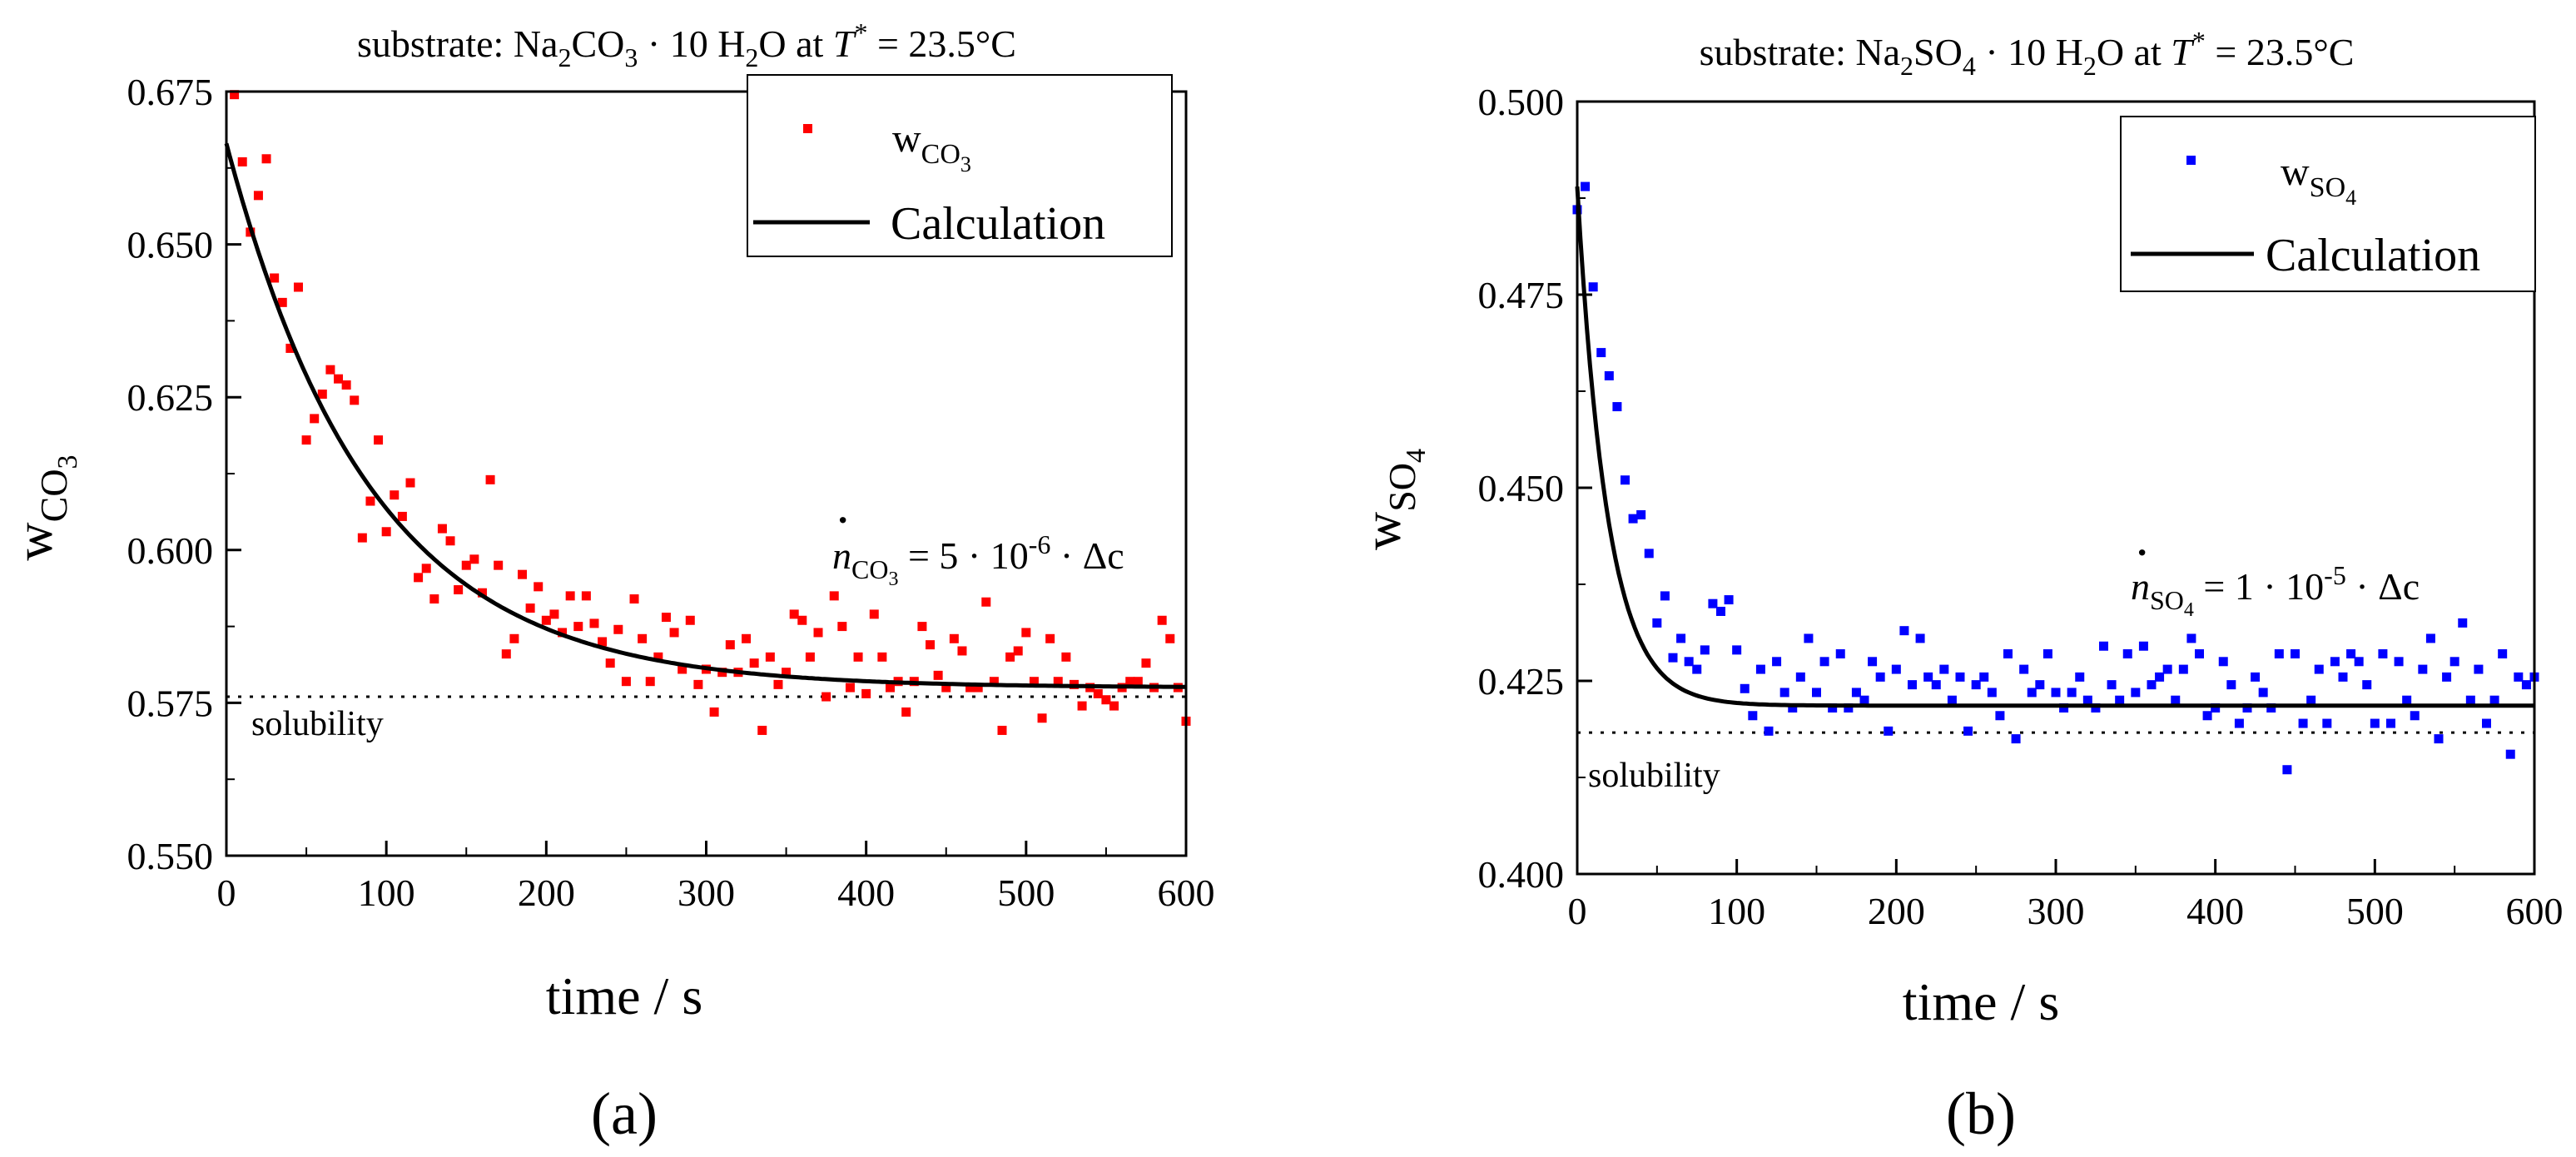 This screenshot has height=1157, width=2576. What do you see at coordinates (807, 128) in the screenshot?
I see `panel-a-legend-marker` at bounding box center [807, 128].